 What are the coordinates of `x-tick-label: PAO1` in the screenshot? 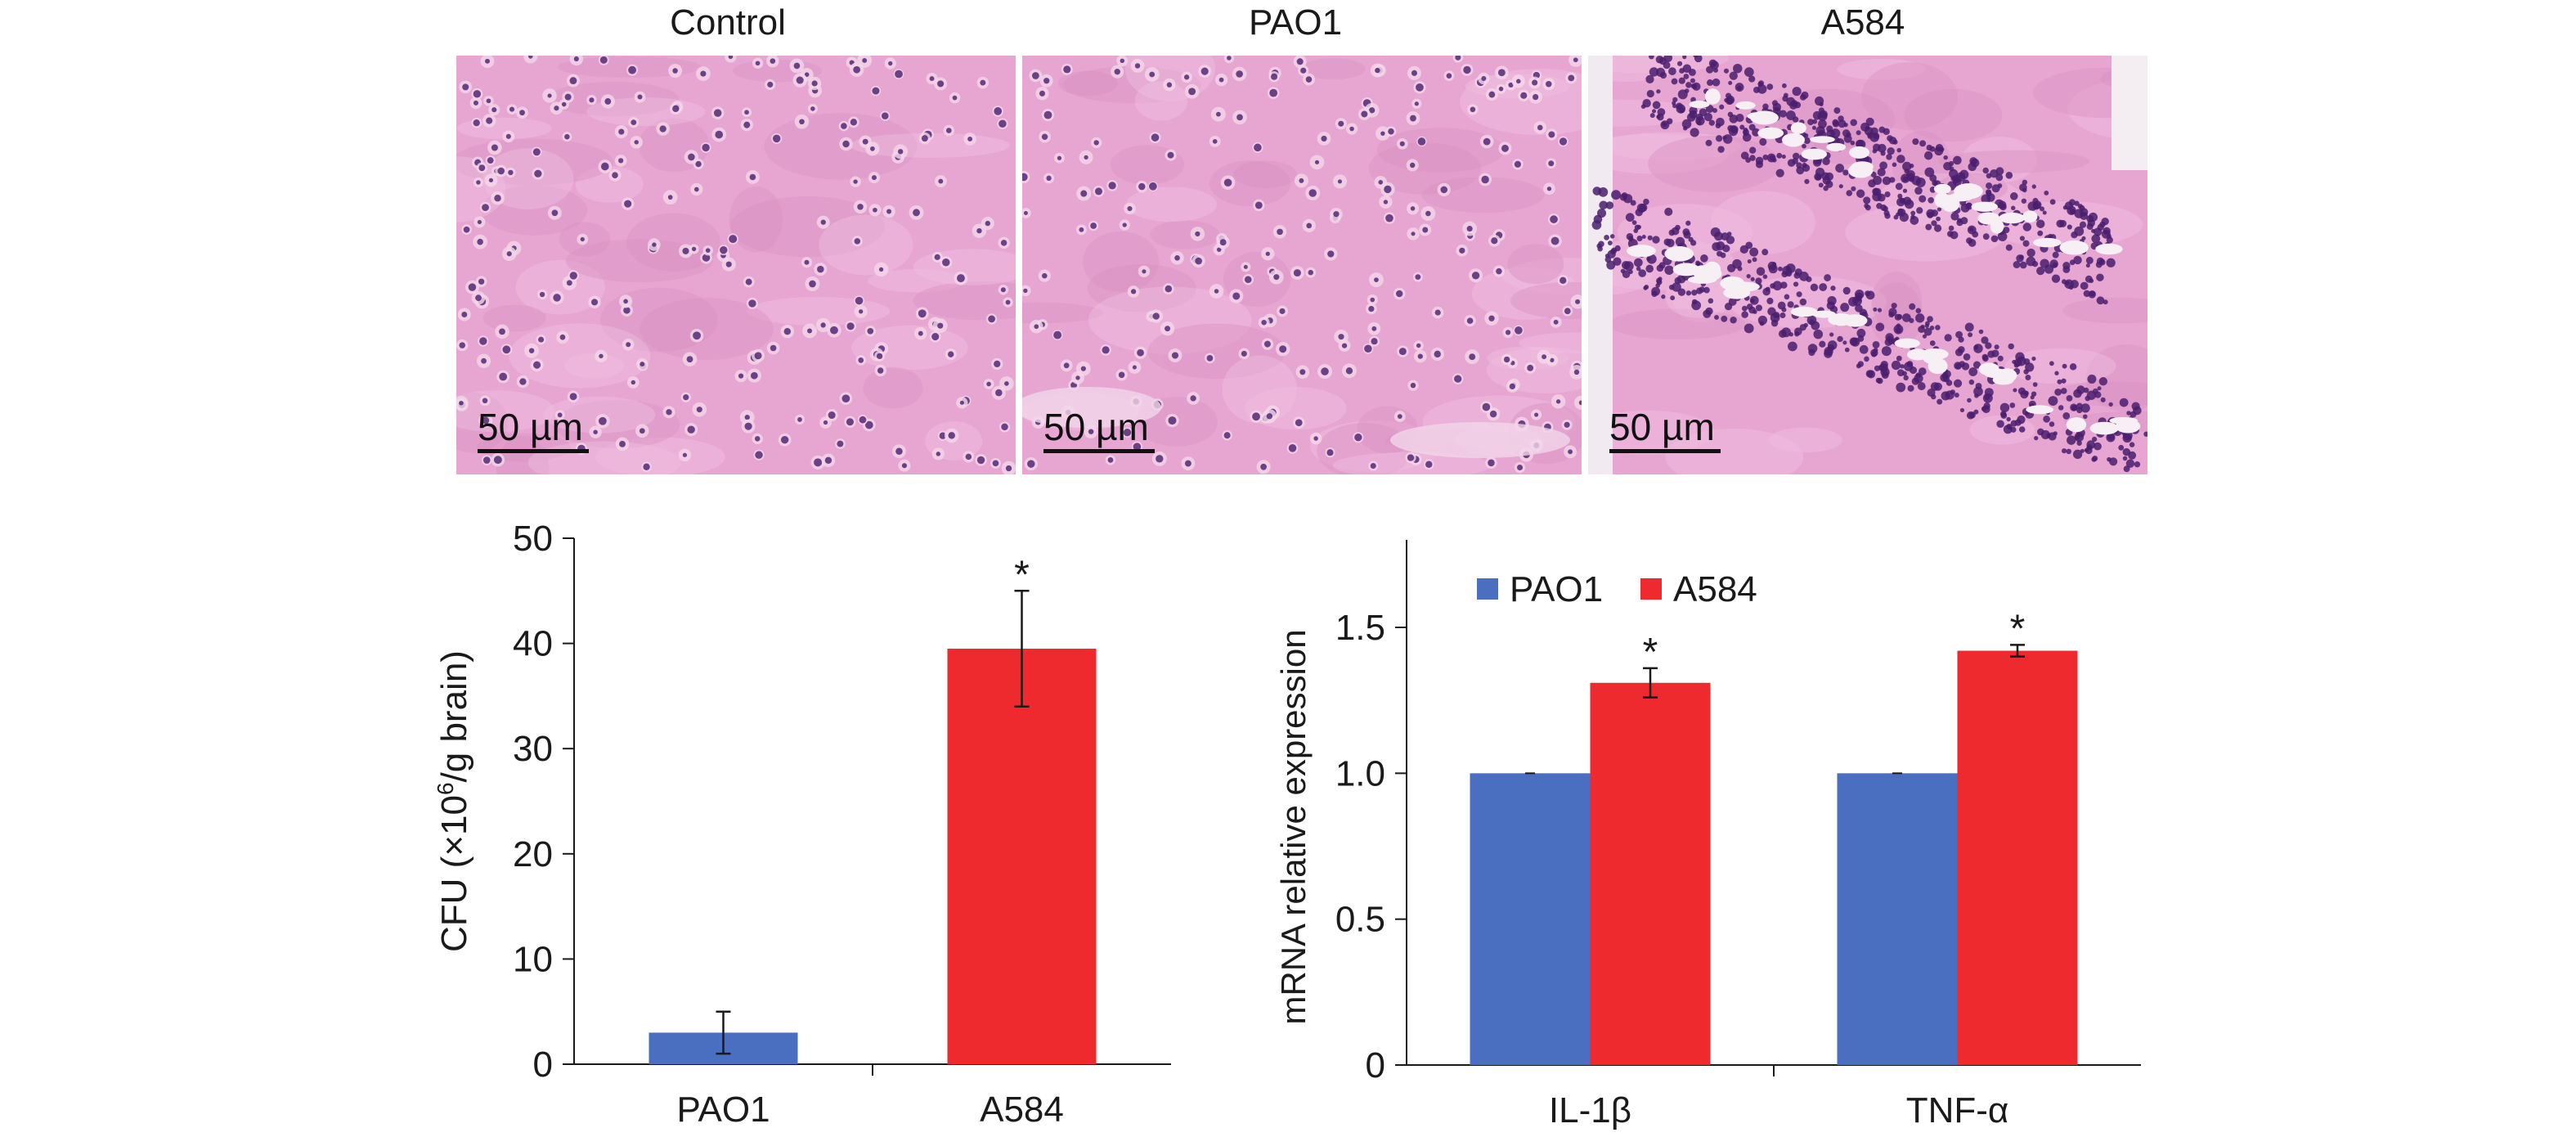 It's located at (723, 1110).